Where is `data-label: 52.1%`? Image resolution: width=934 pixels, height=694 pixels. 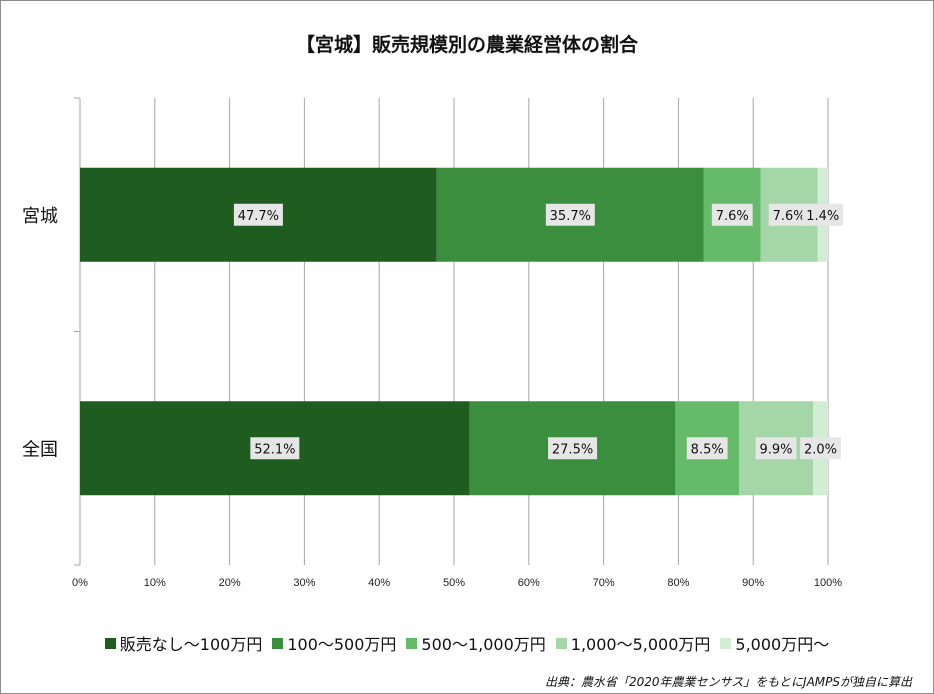
data-label: 52.1% is located at coordinates (274, 449).